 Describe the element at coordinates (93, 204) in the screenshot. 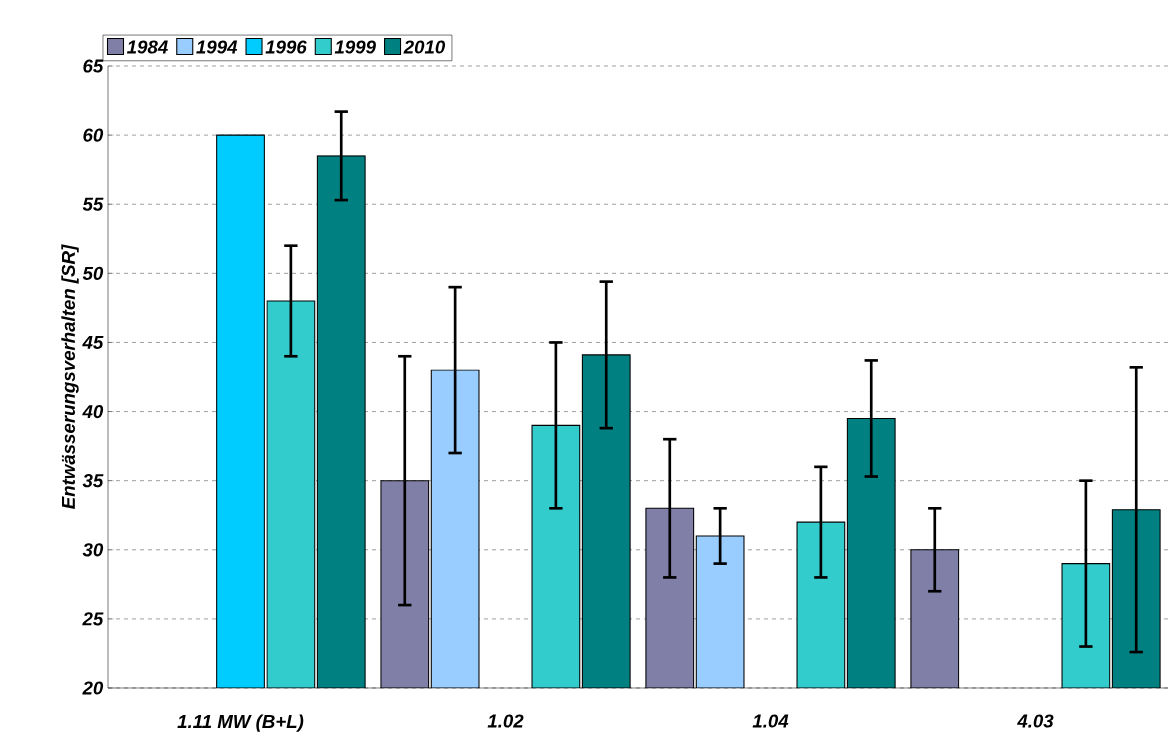

I see `y-tick-label: 55` at that location.